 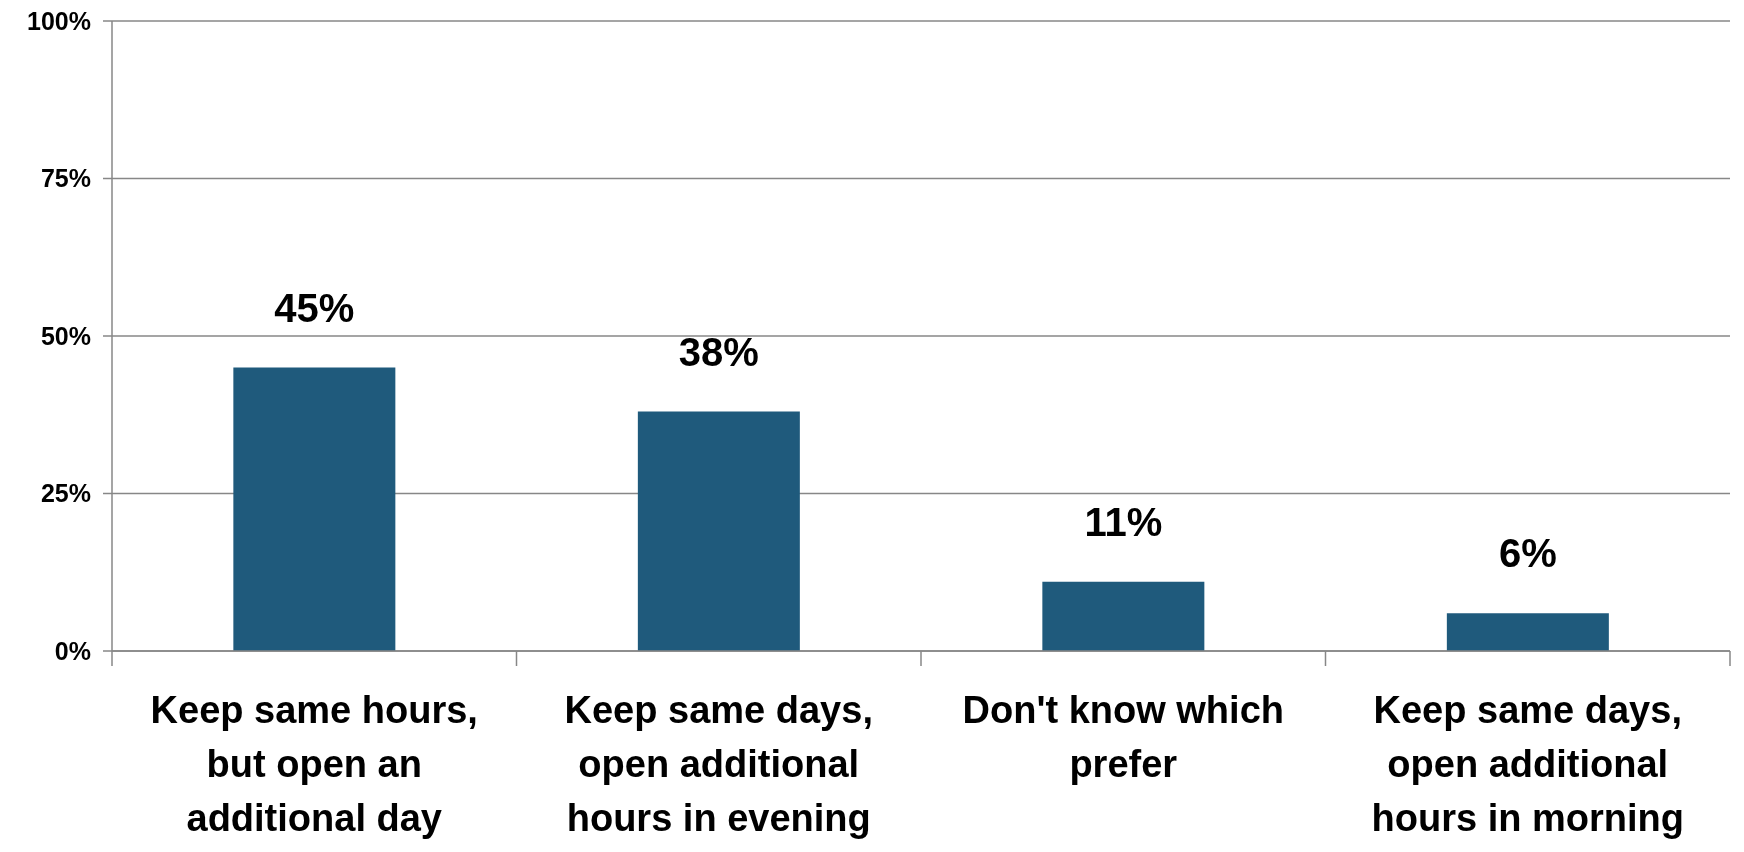 What do you see at coordinates (314, 764) in the screenshot?
I see `x-tick-label: Keep same hours, but open an additional day` at bounding box center [314, 764].